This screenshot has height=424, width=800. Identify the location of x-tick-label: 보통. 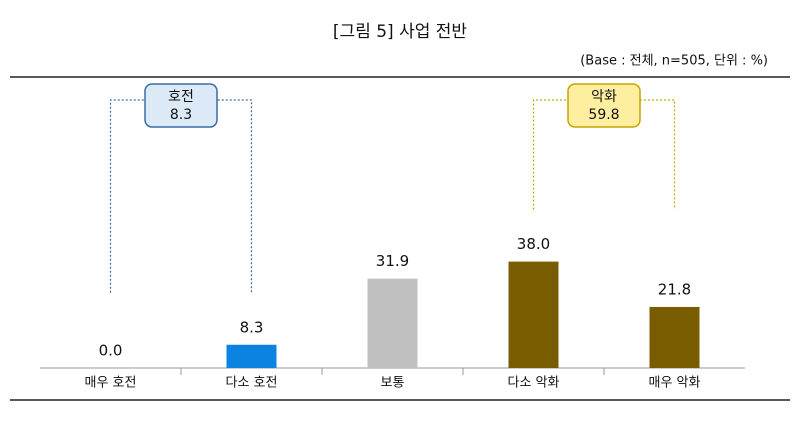
(393, 383).